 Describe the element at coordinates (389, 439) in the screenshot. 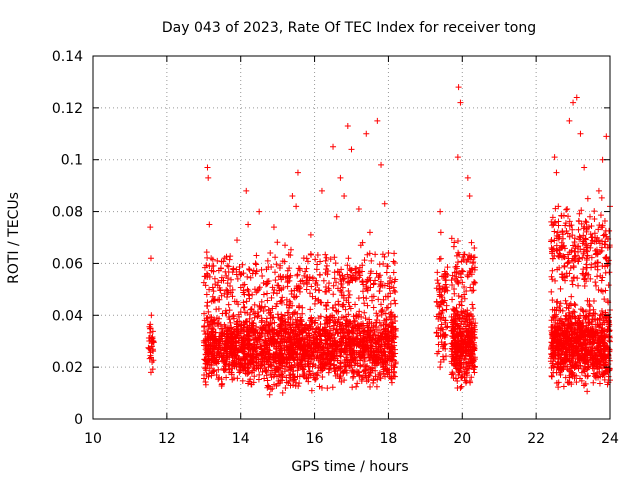

I see `x-tick-label: 18` at that location.